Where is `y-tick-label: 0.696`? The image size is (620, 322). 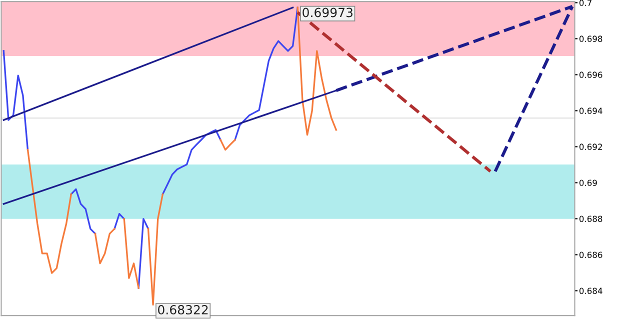
y-tick-label: 0.696 is located at coordinates (590, 75).